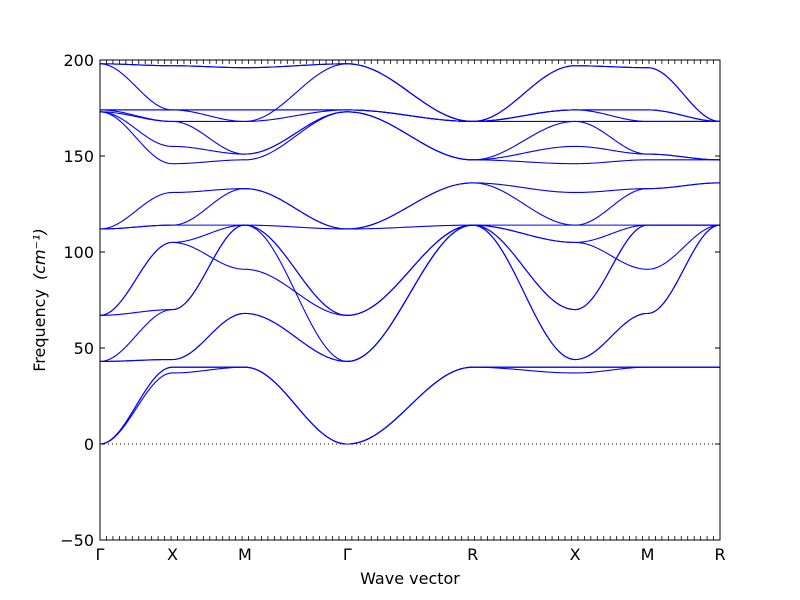  Describe the element at coordinates (39, 254) in the screenshot. I see `y-axis-label-unit: (cm⁻¹)` at that location.